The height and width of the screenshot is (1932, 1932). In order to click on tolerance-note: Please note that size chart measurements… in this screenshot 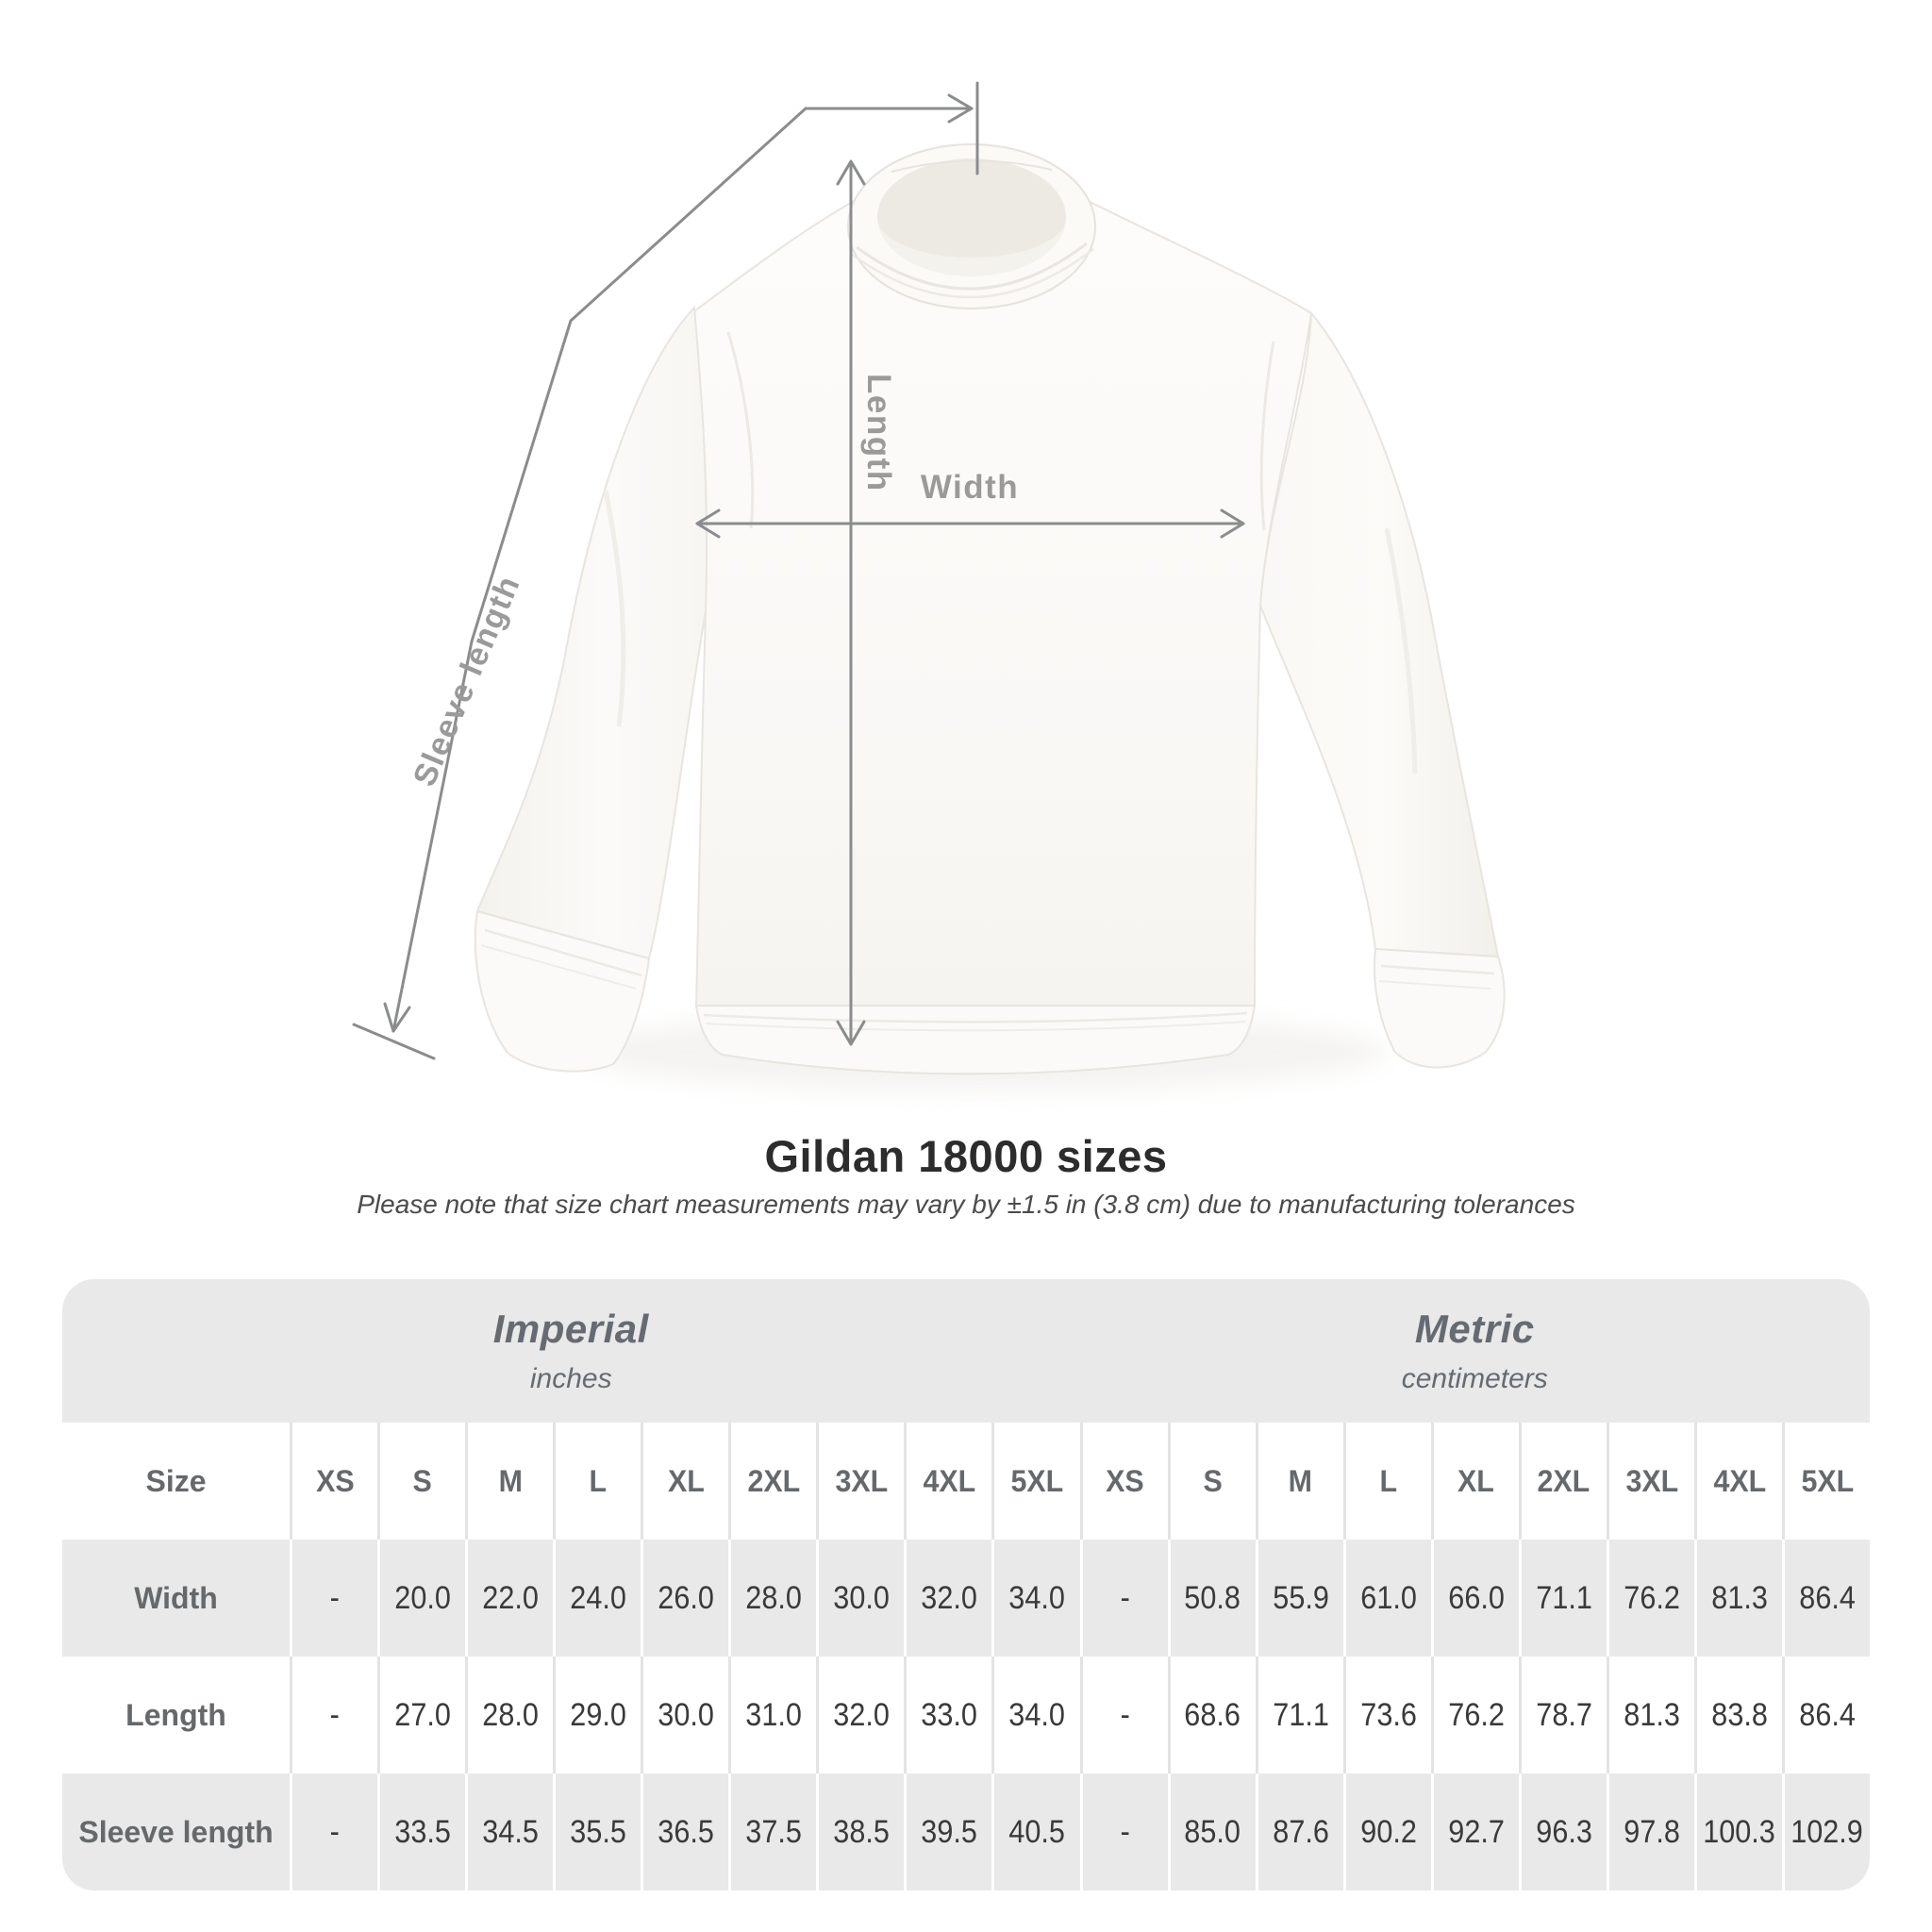, I will do `click(966, 1204)`.